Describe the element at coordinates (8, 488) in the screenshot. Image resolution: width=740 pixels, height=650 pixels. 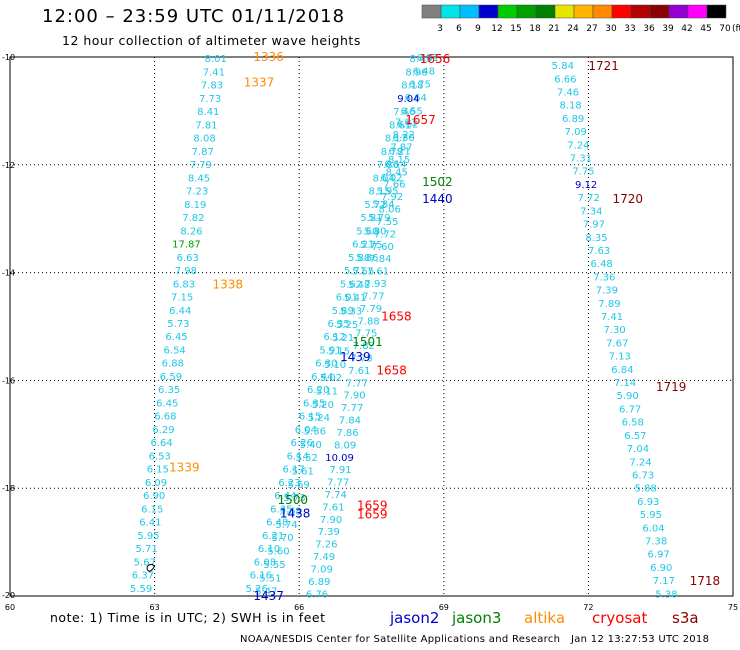
I see `y-tick-label: -18` at that location.